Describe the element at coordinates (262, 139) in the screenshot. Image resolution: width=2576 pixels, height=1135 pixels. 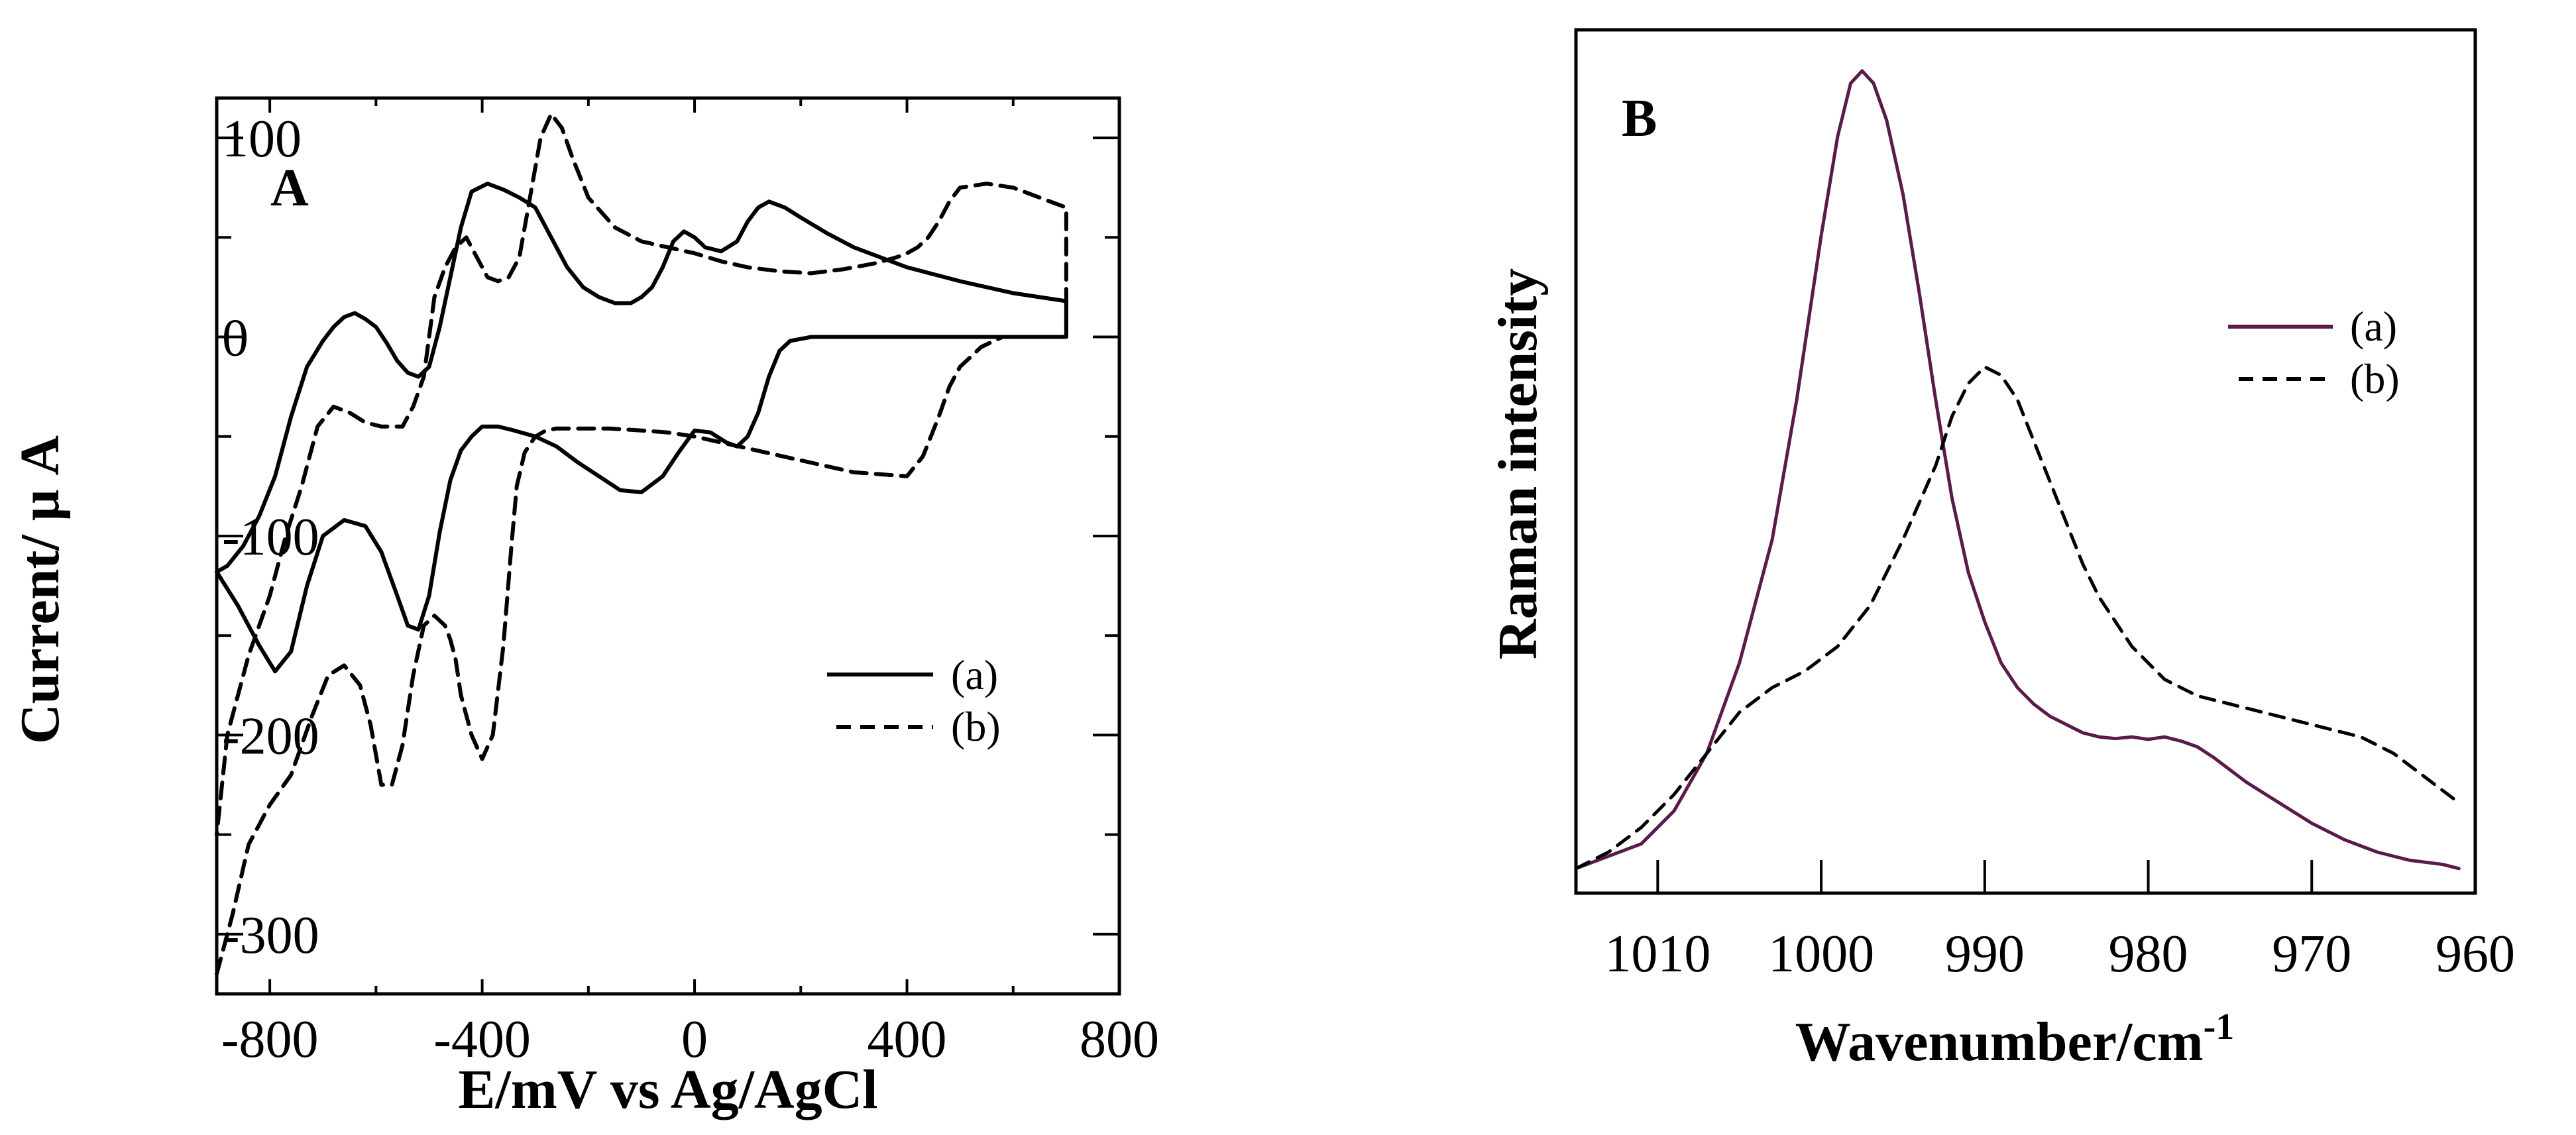
I see `panel-a-y-tick-label: 100` at that location.